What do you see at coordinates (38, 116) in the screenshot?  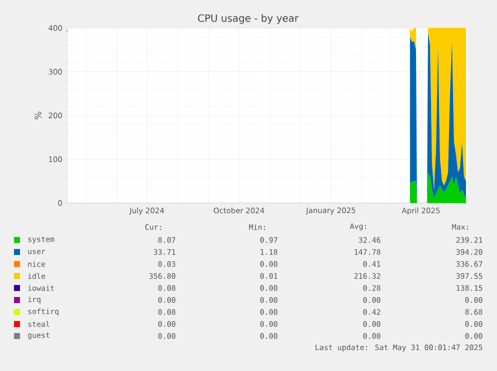 I see `y-axis-title: %` at bounding box center [38, 116].